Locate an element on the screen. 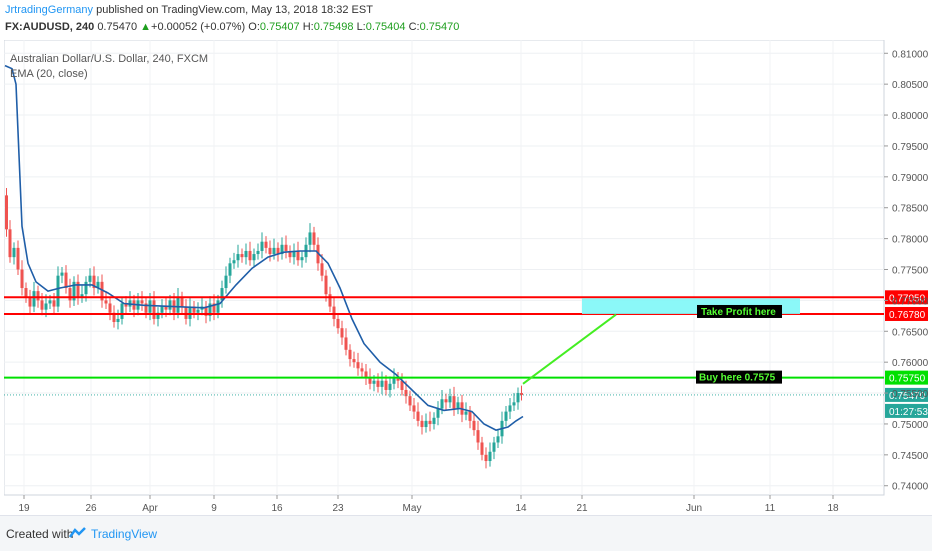  price-change: +0.00052 (+0.07%) is located at coordinates (198, 27).